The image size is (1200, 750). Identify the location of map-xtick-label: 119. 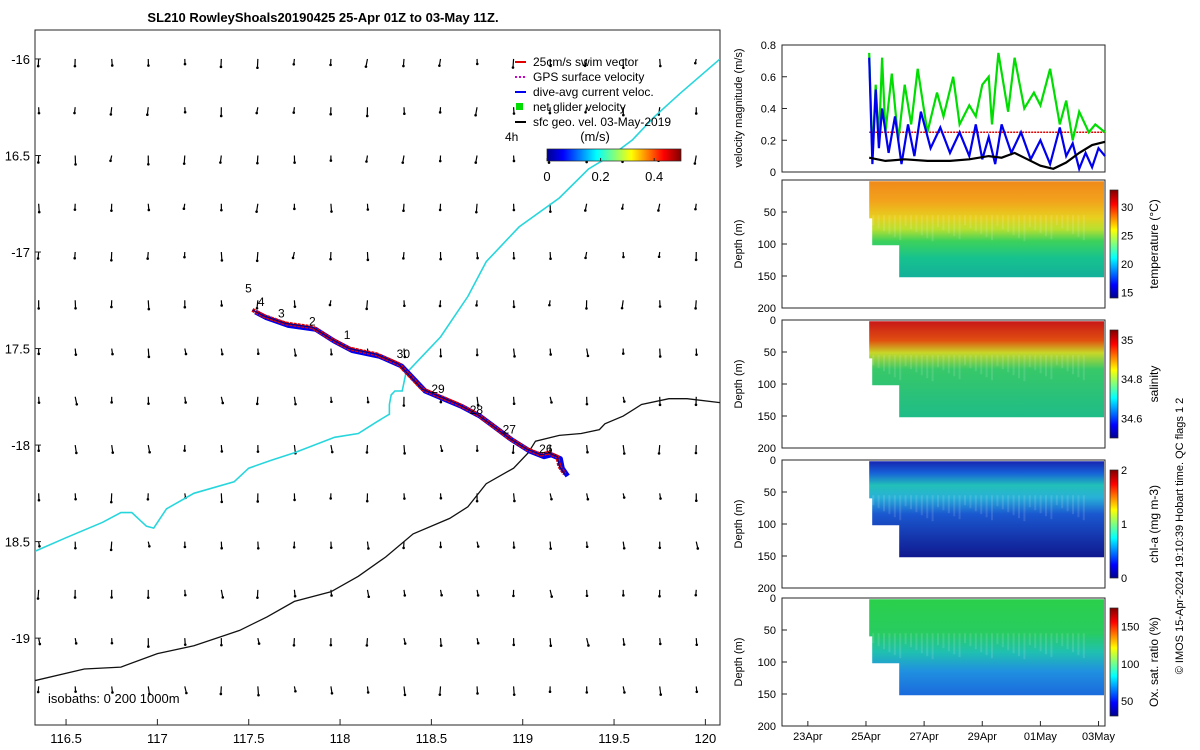
(522, 738).